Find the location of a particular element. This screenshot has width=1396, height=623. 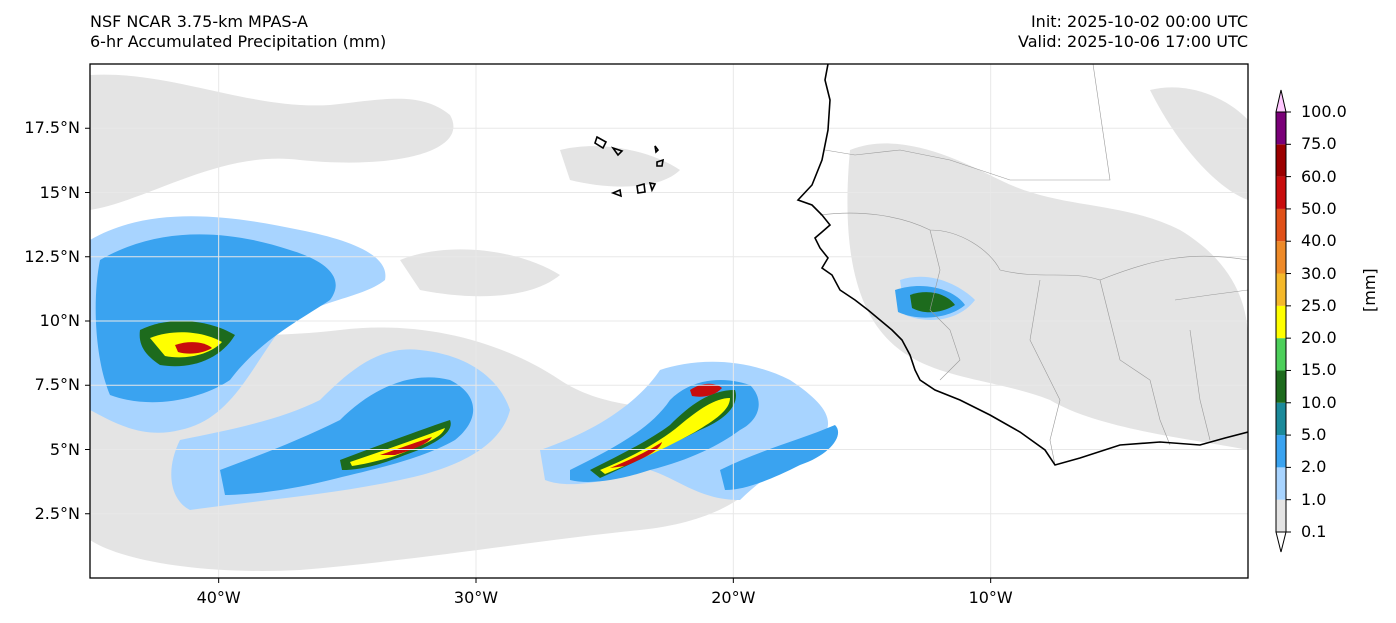

lon-tick-label: 10°W is located at coordinates (990, 597).